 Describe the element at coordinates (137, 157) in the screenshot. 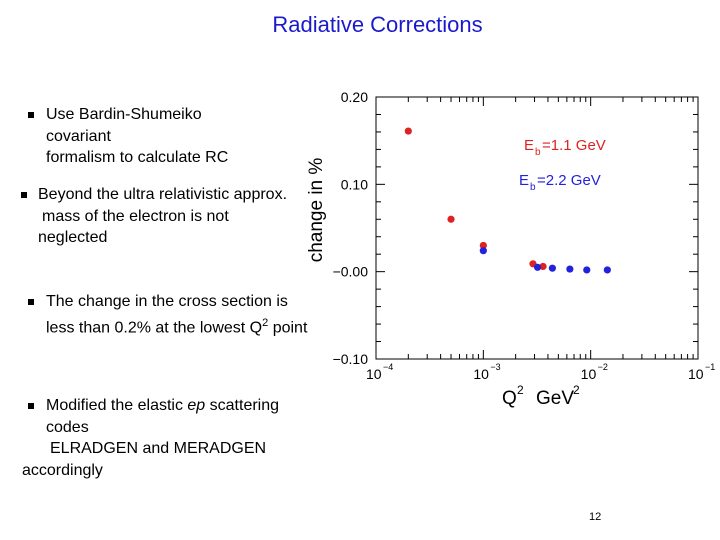

I see `bullet-line: formalism to calculate RC` at that location.